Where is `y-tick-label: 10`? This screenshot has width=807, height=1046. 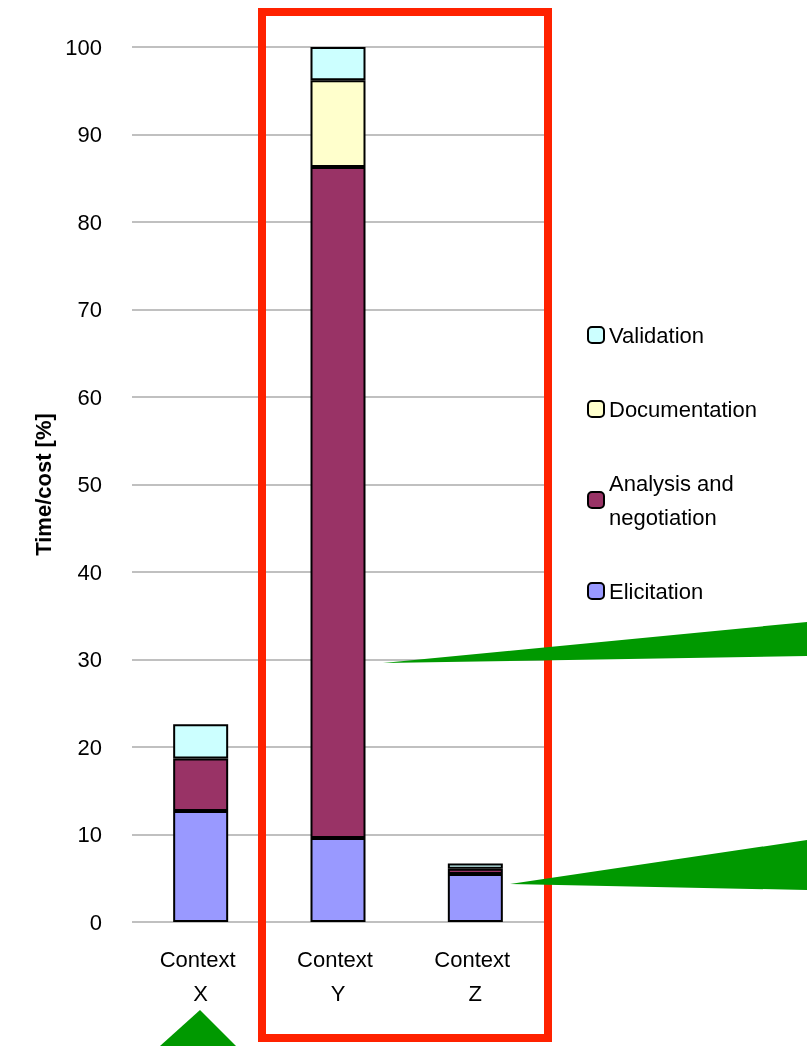 y-tick-label: 10 is located at coordinates (89, 834).